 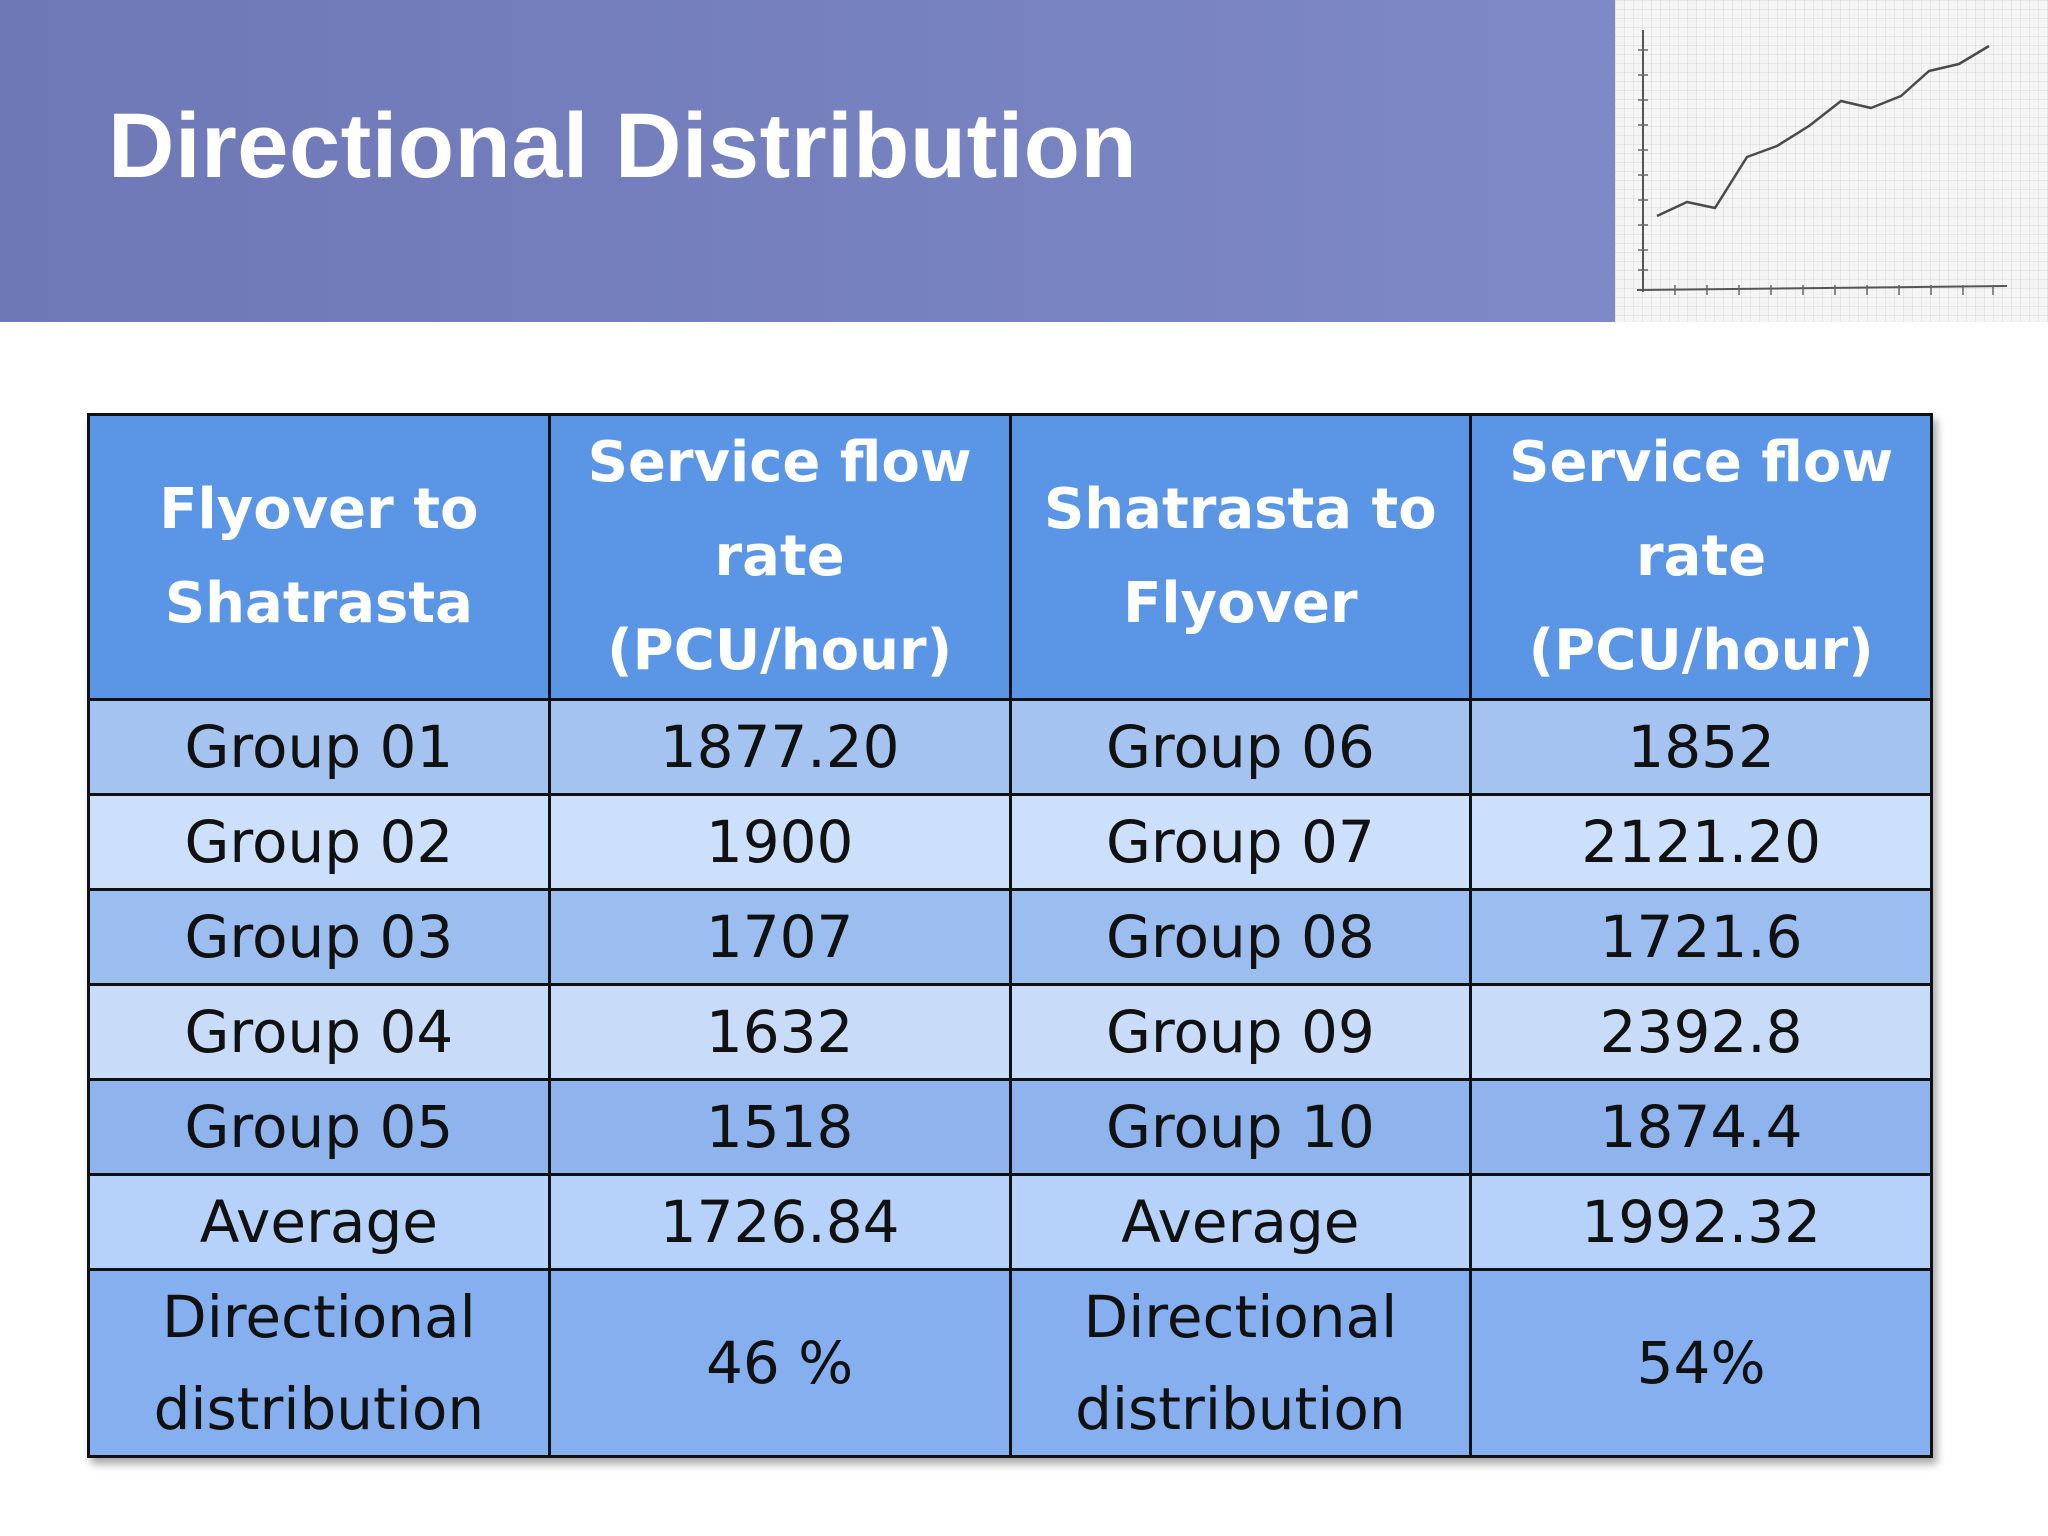 I want to click on table-row: Group 02 1900 Group 07 2121.20, so click(x=1010, y=842).